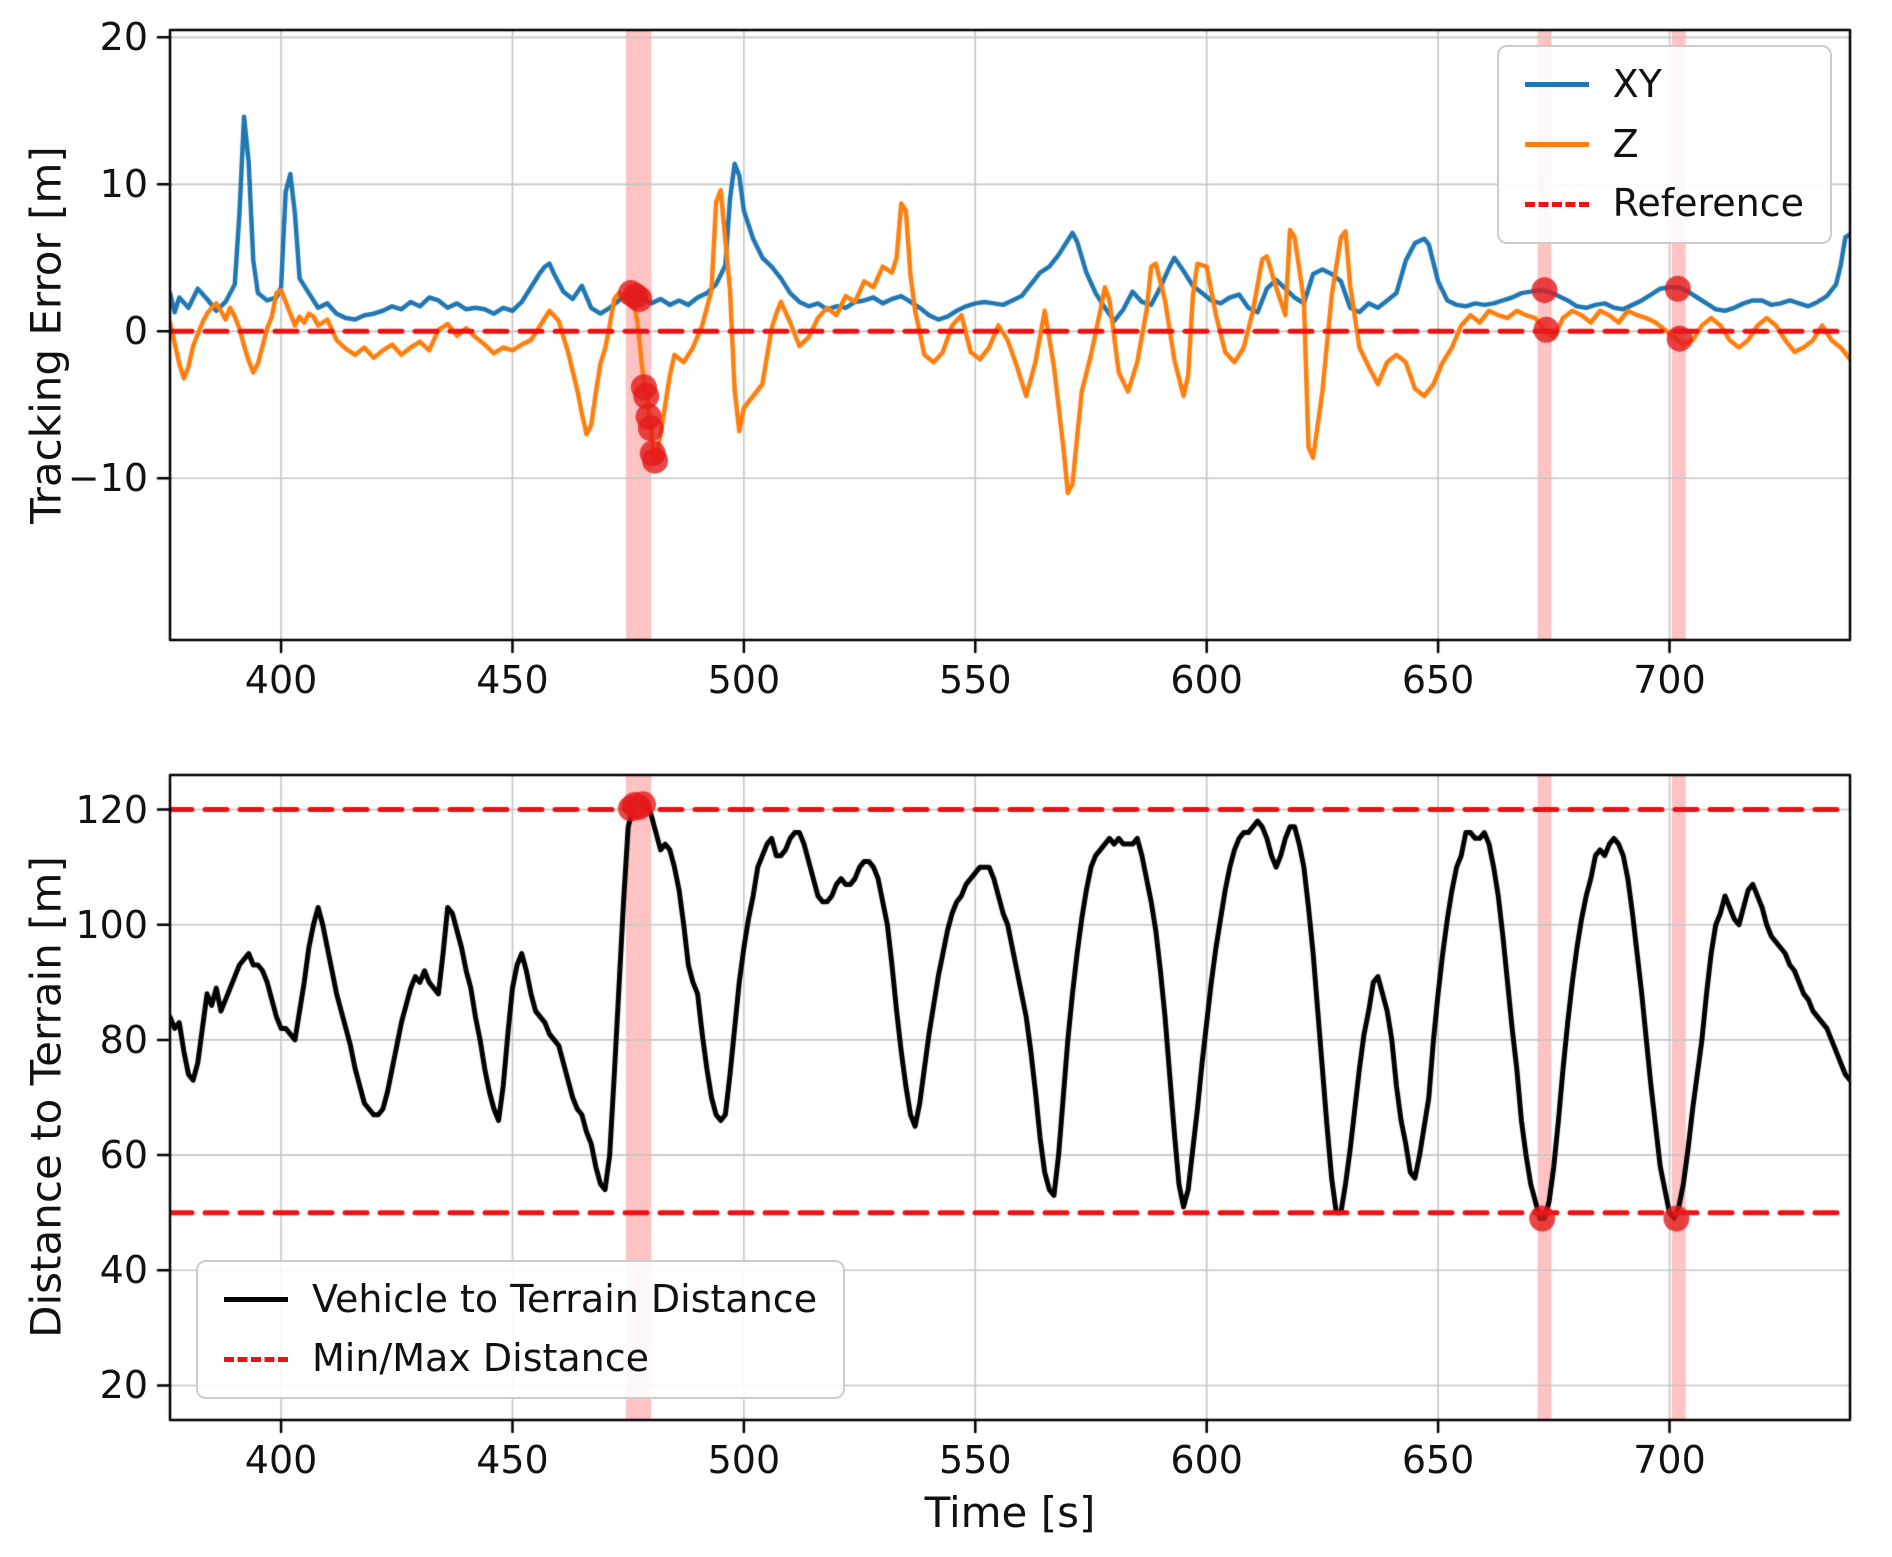 This screenshot has height=1557, width=1892. I want to click on top-y-tick-label: 10, so click(123, 184).